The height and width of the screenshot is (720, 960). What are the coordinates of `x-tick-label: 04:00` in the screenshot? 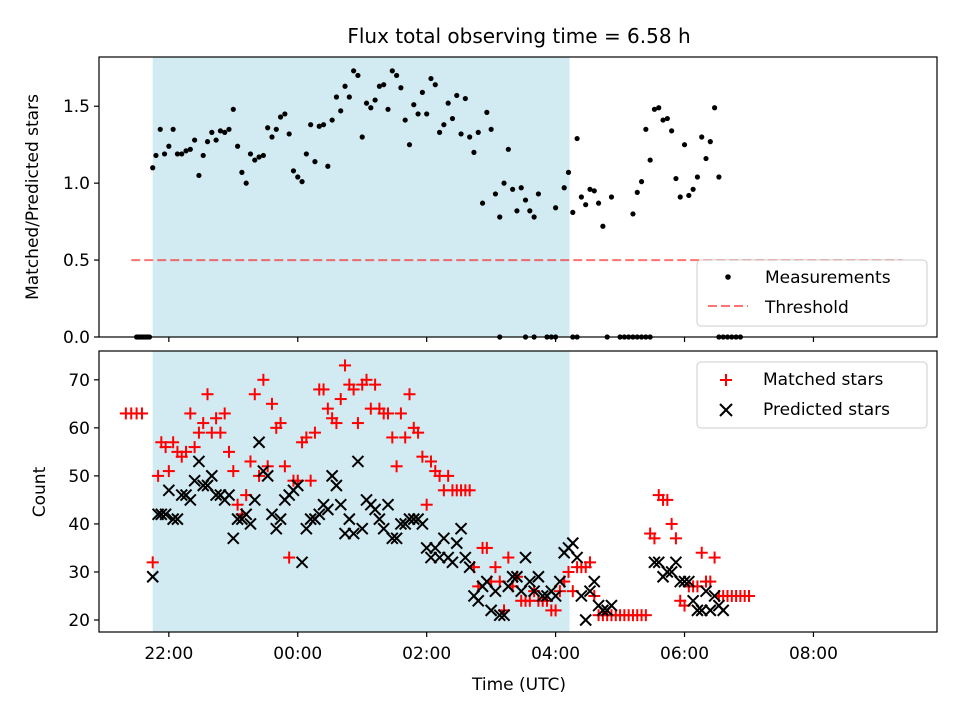 It's located at (555, 654).